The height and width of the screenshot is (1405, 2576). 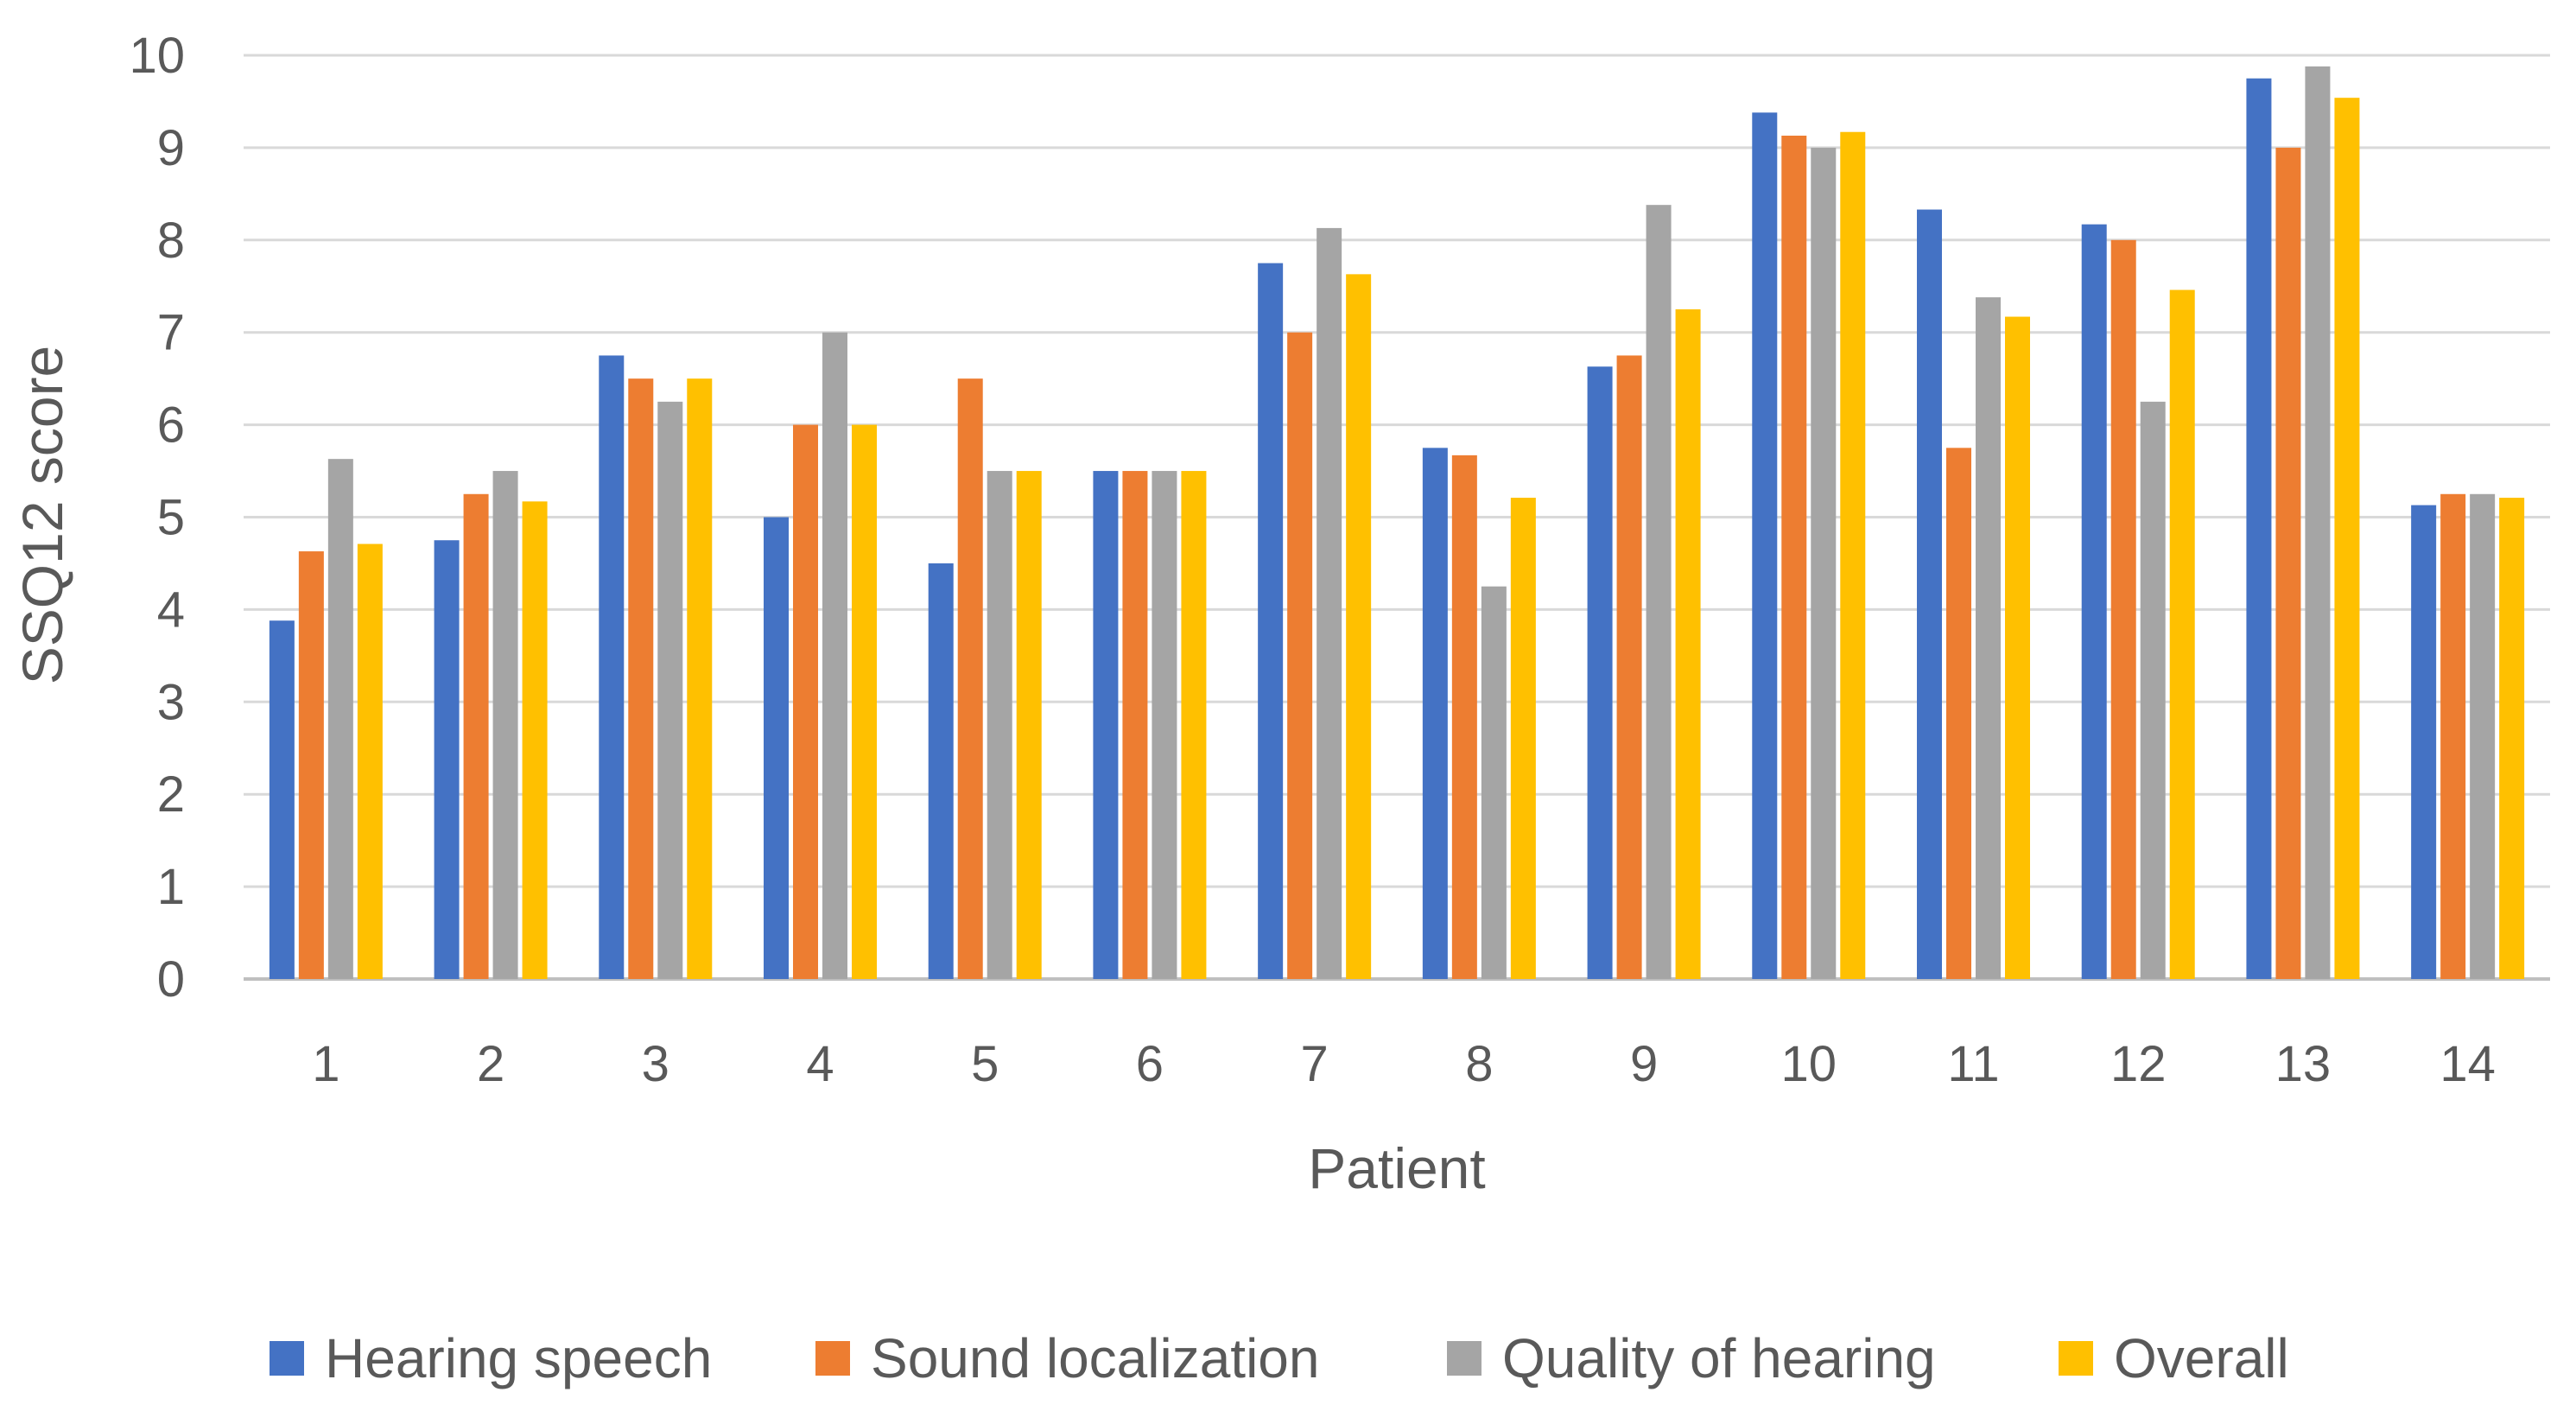 I want to click on x-tick-labels: 1 2 3 4 5 6 7 8 9 10 11 12 13 14, so click(x=1404, y=1064).